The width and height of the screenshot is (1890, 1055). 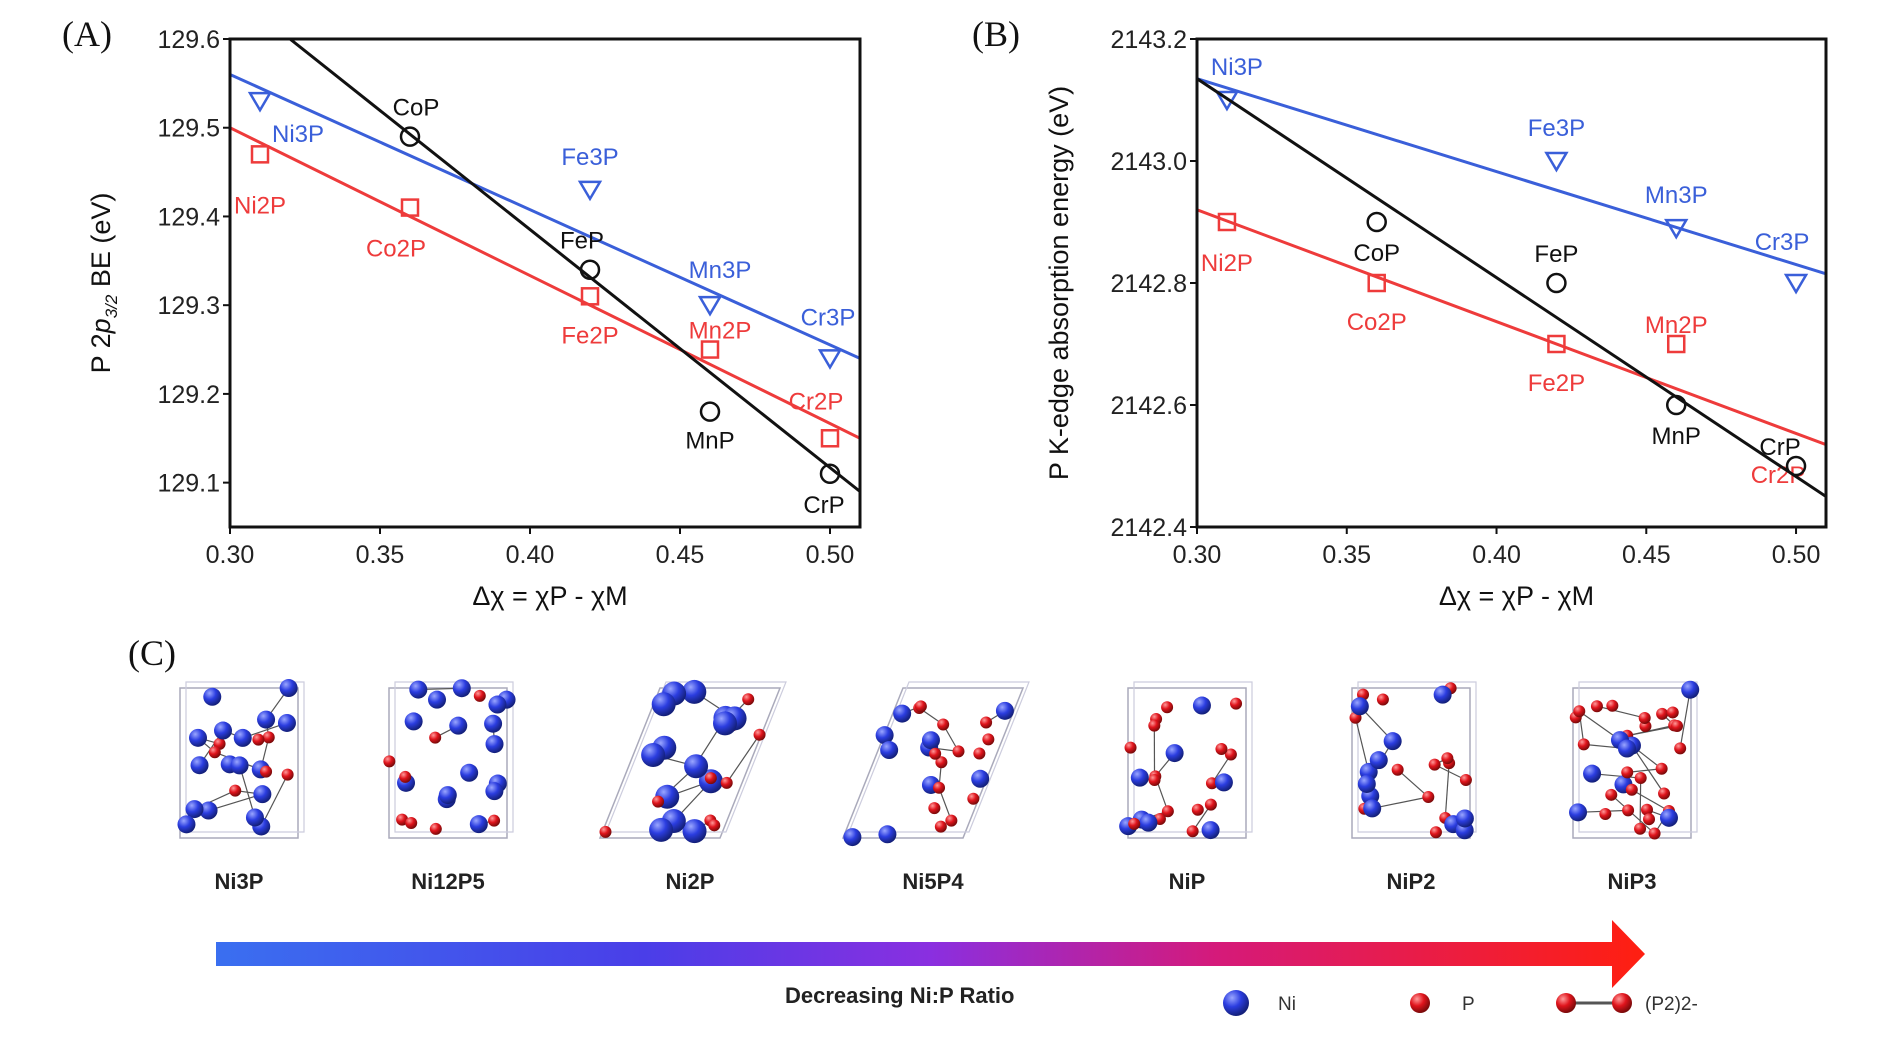 What do you see at coordinates (720, 270) in the screenshot?
I see `point-label-Mn3P: Mn3P` at bounding box center [720, 270].